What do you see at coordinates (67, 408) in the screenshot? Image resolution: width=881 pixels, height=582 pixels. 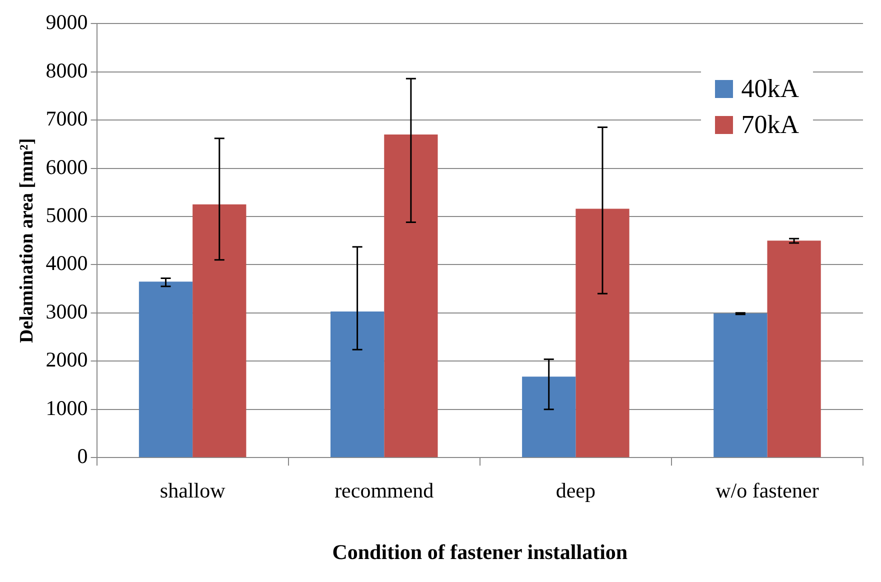 I see `y-tick-label: 1000` at bounding box center [67, 408].